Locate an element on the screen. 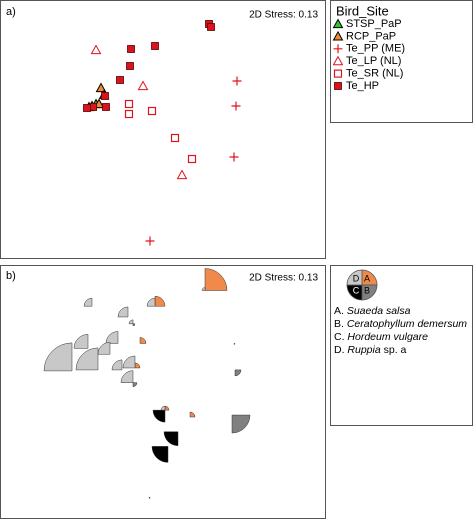 This screenshot has width=474, height=519. legend-label: D. Ruppia sp. a is located at coordinates (370, 350).